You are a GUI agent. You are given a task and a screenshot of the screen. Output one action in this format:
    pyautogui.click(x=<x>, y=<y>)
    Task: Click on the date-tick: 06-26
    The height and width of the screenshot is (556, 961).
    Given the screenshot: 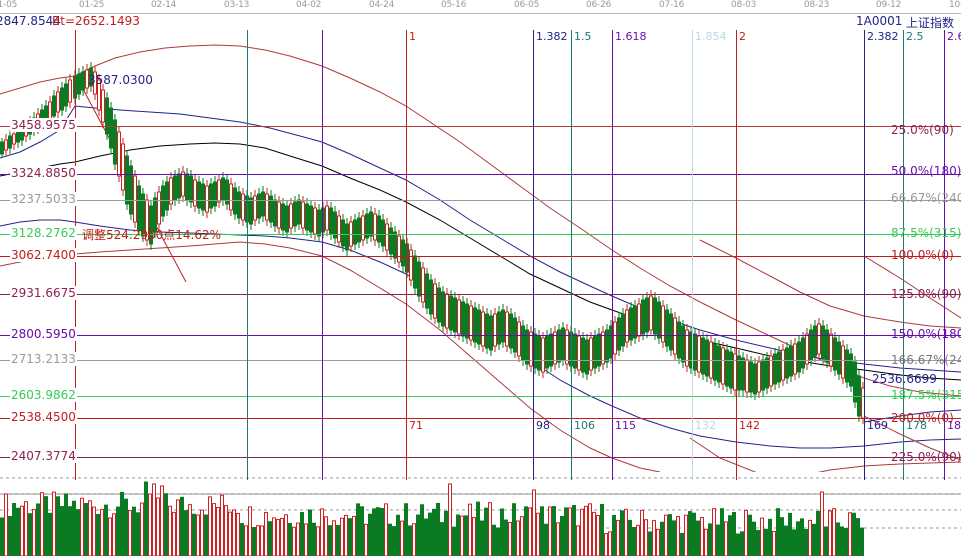 What is the action you would take?
    pyautogui.click(x=599, y=5)
    